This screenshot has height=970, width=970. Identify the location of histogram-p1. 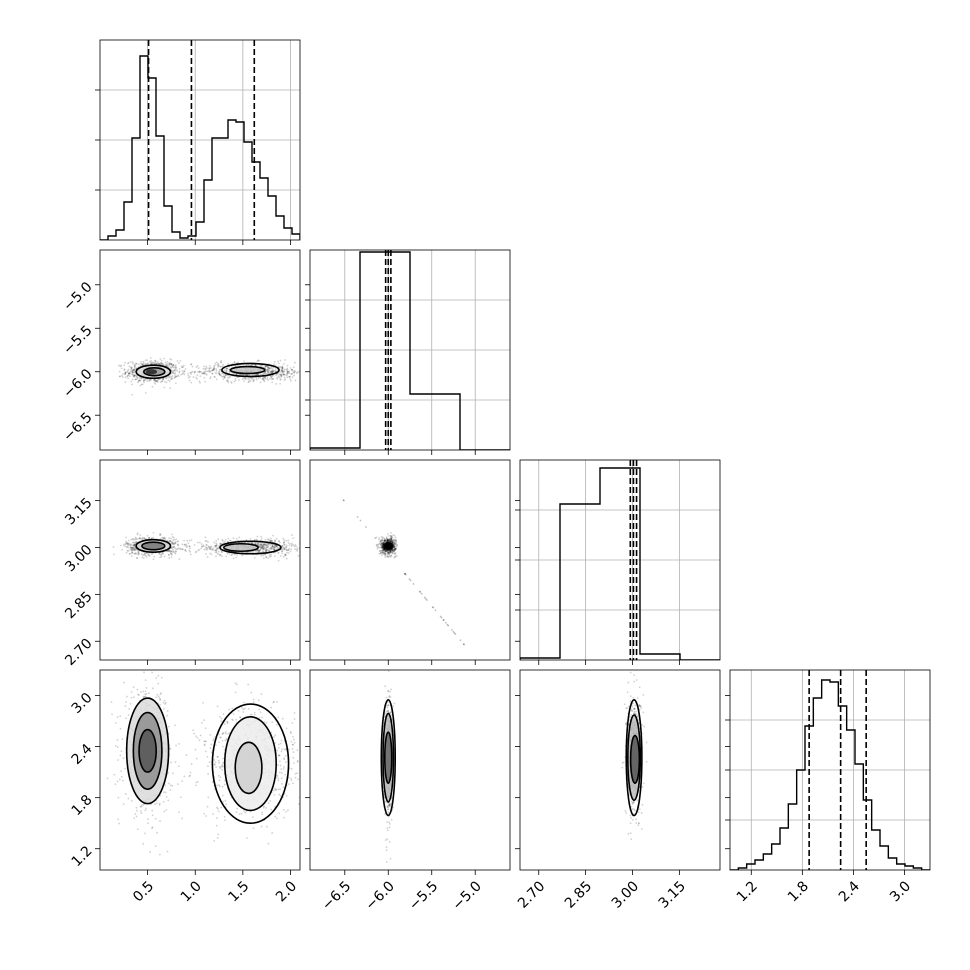
(200, 147).